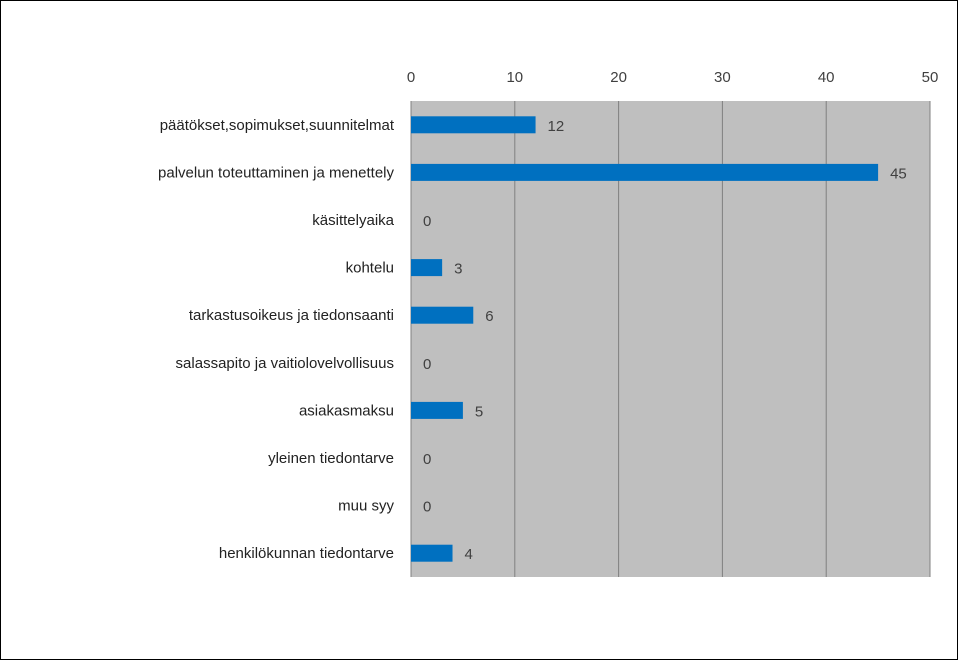 The image size is (958, 660). What do you see at coordinates (556, 126) in the screenshot?
I see `data-label: 12` at bounding box center [556, 126].